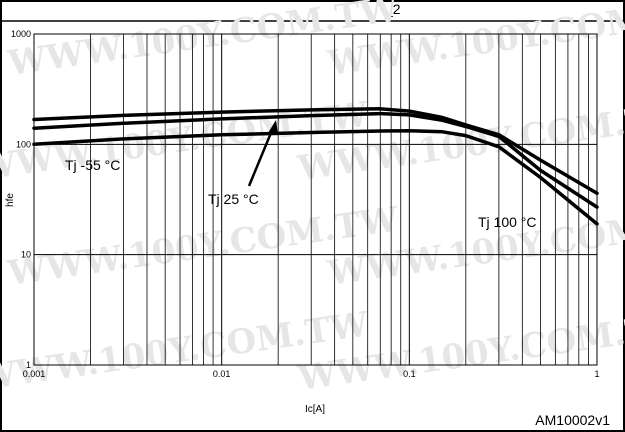 Image resolution: width=625 pixels, height=432 pixels. What do you see at coordinates (311, 374) in the screenshot?
I see `x-tick-labels: 0.001 0.01 0.1 1` at bounding box center [311, 374].